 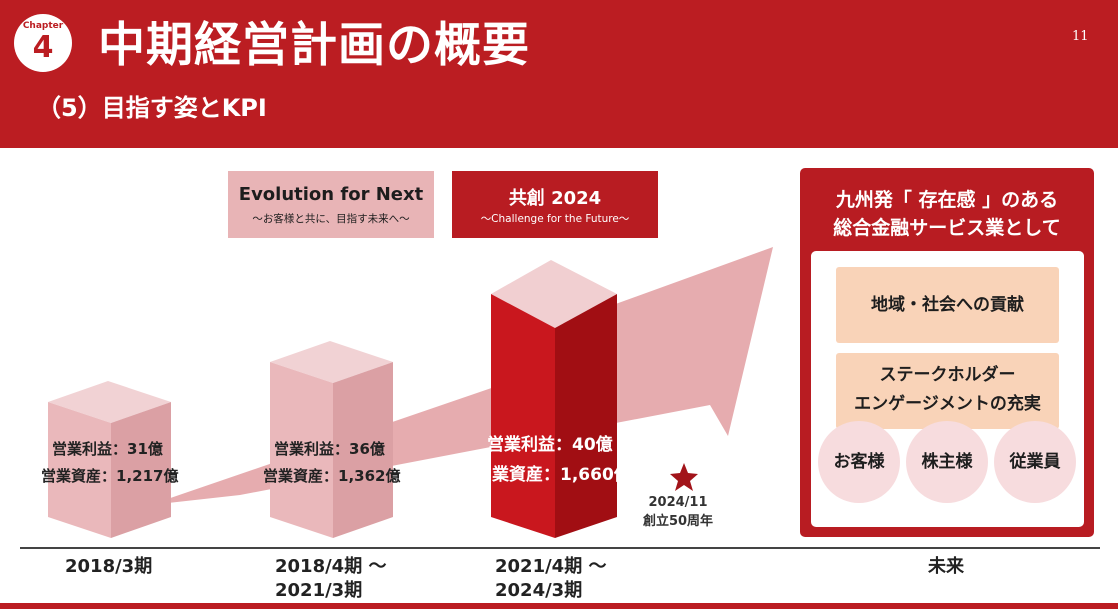 I want to click on phase-kyoso-box: 共創 2024 ～Challenge for the Future～, so click(x=555, y=204).